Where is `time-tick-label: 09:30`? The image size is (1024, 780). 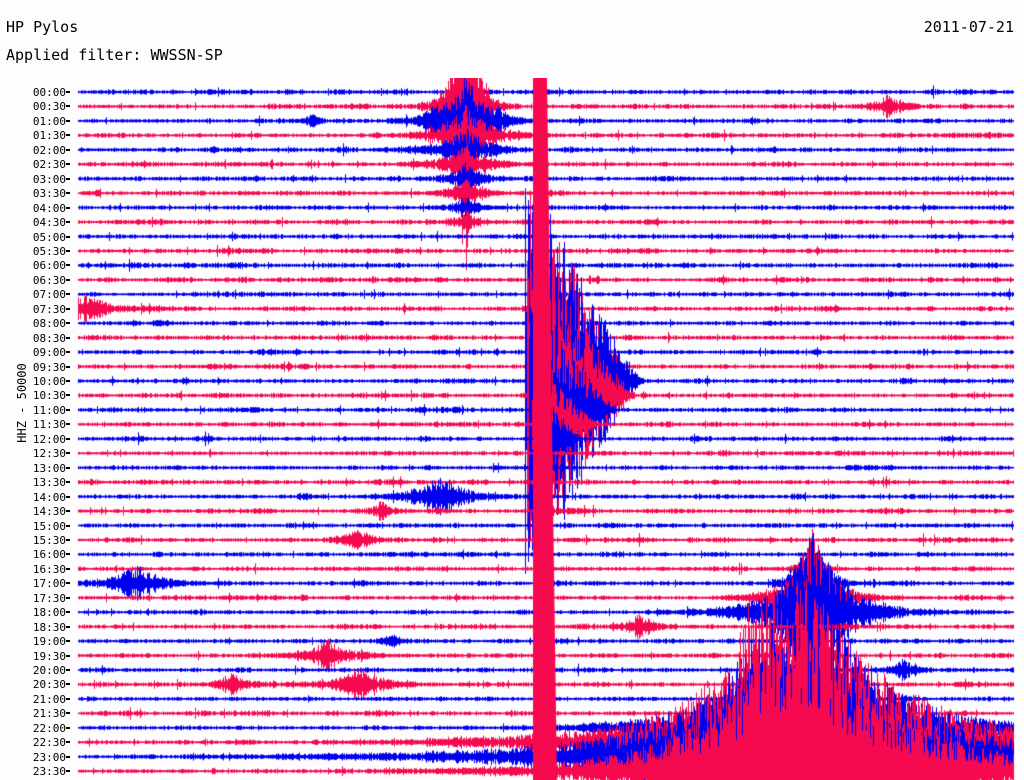 time-tick-label: 09:30 is located at coordinates (49, 367).